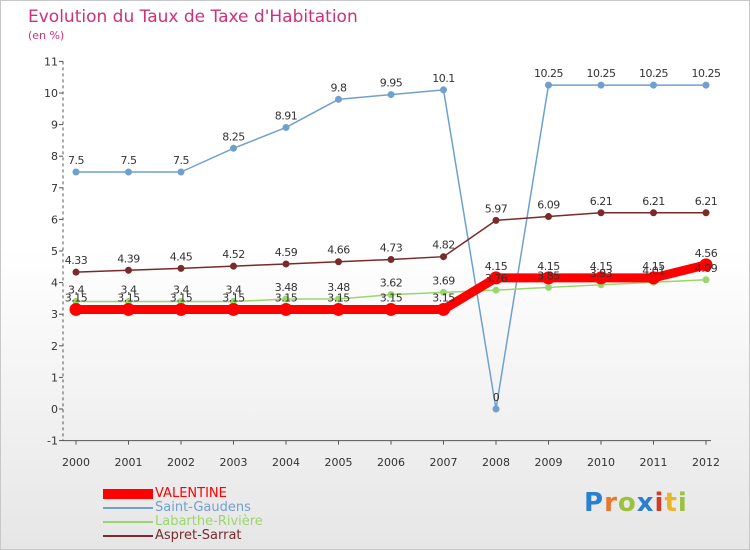 The height and width of the screenshot is (550, 750). What do you see at coordinates (594, 503) in the screenshot?
I see `logo-letter: P` at bounding box center [594, 503].